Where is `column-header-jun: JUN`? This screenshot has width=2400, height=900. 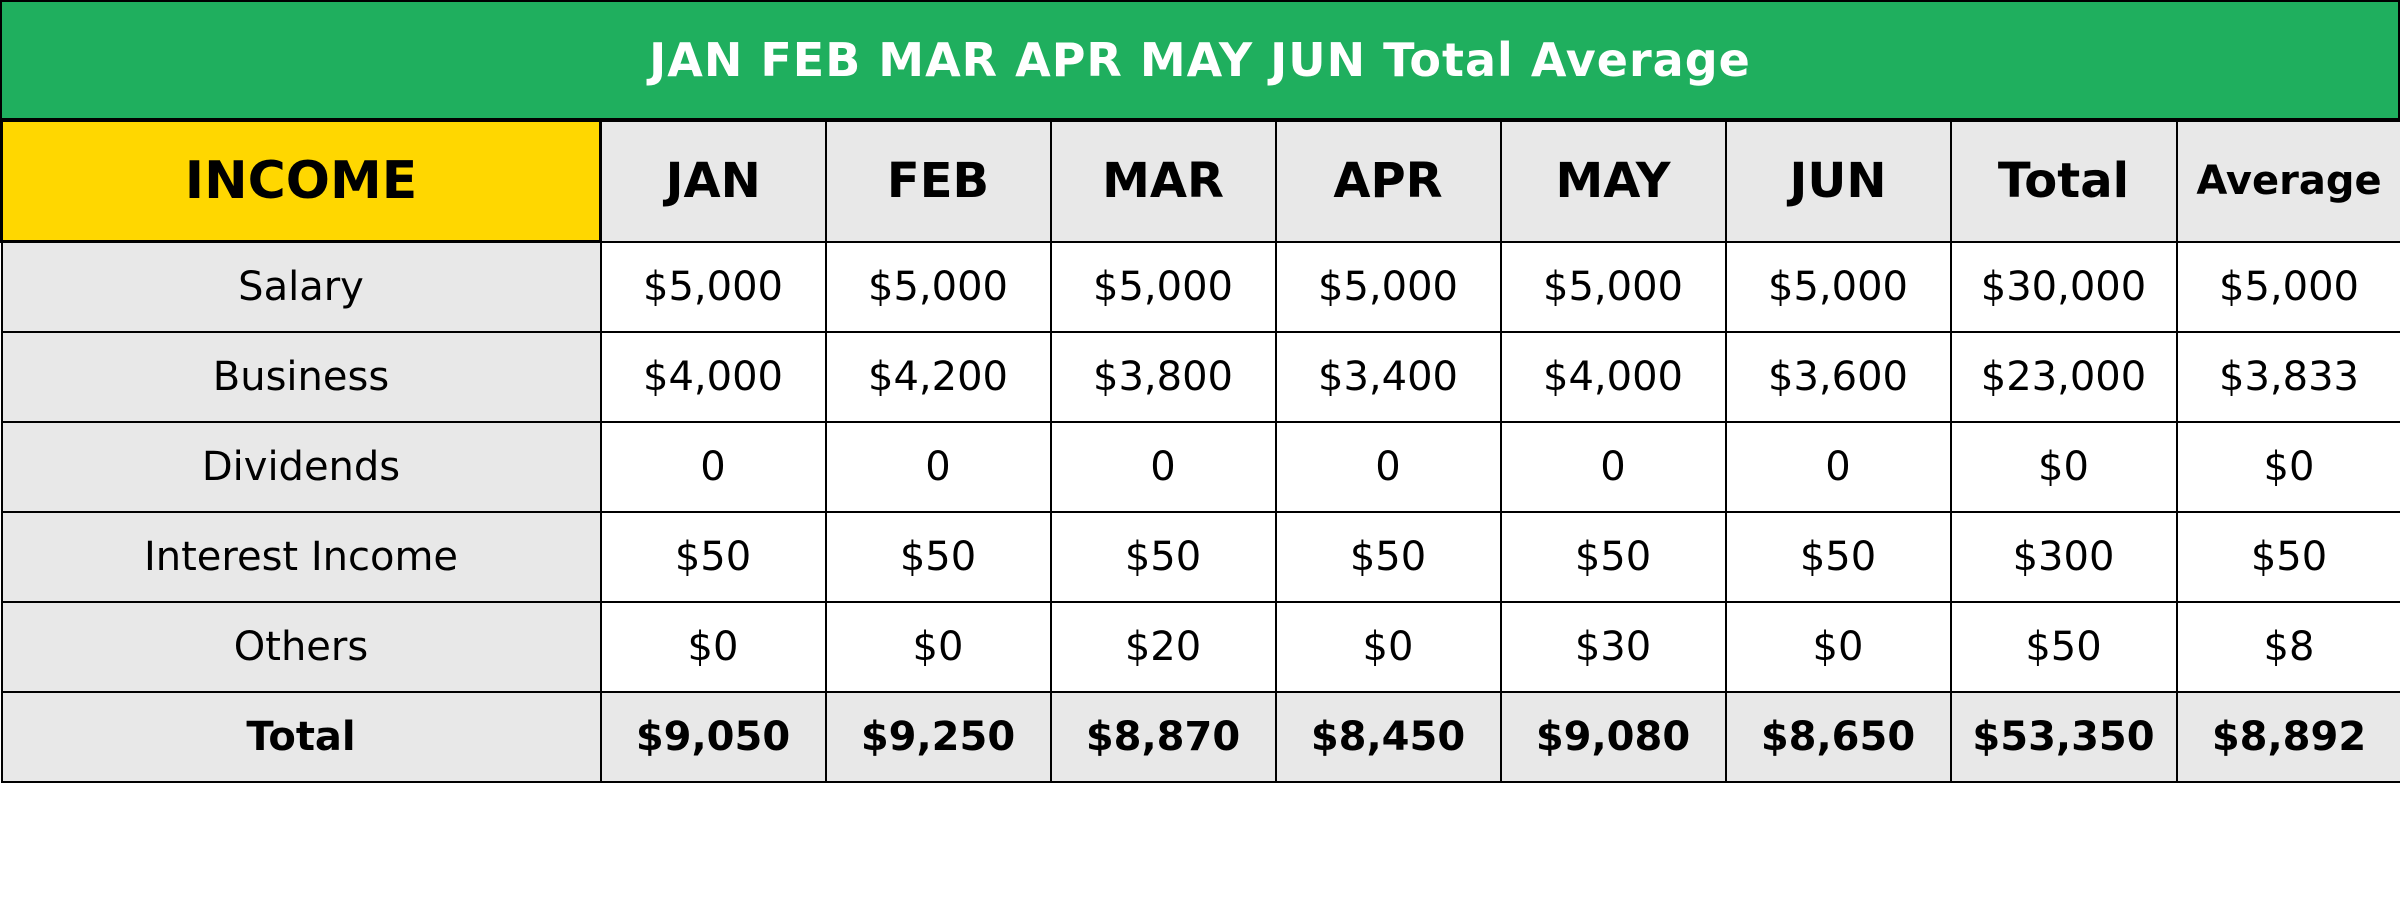
column-header-jun: JUN is located at coordinates (1838, 181).